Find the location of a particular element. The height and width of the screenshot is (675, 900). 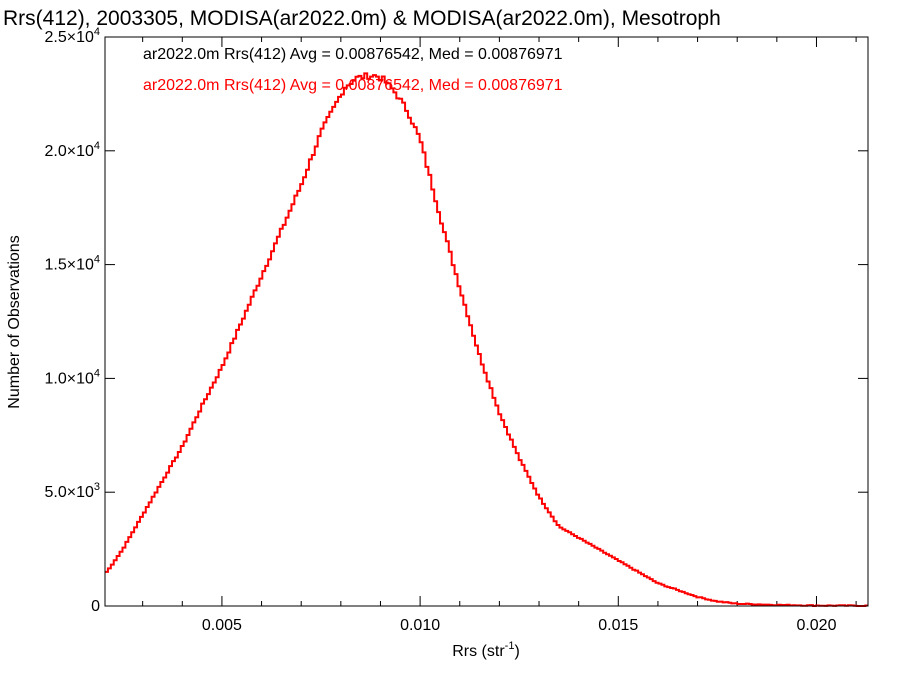

x-tick-label: 0.005 is located at coordinates (222, 625).